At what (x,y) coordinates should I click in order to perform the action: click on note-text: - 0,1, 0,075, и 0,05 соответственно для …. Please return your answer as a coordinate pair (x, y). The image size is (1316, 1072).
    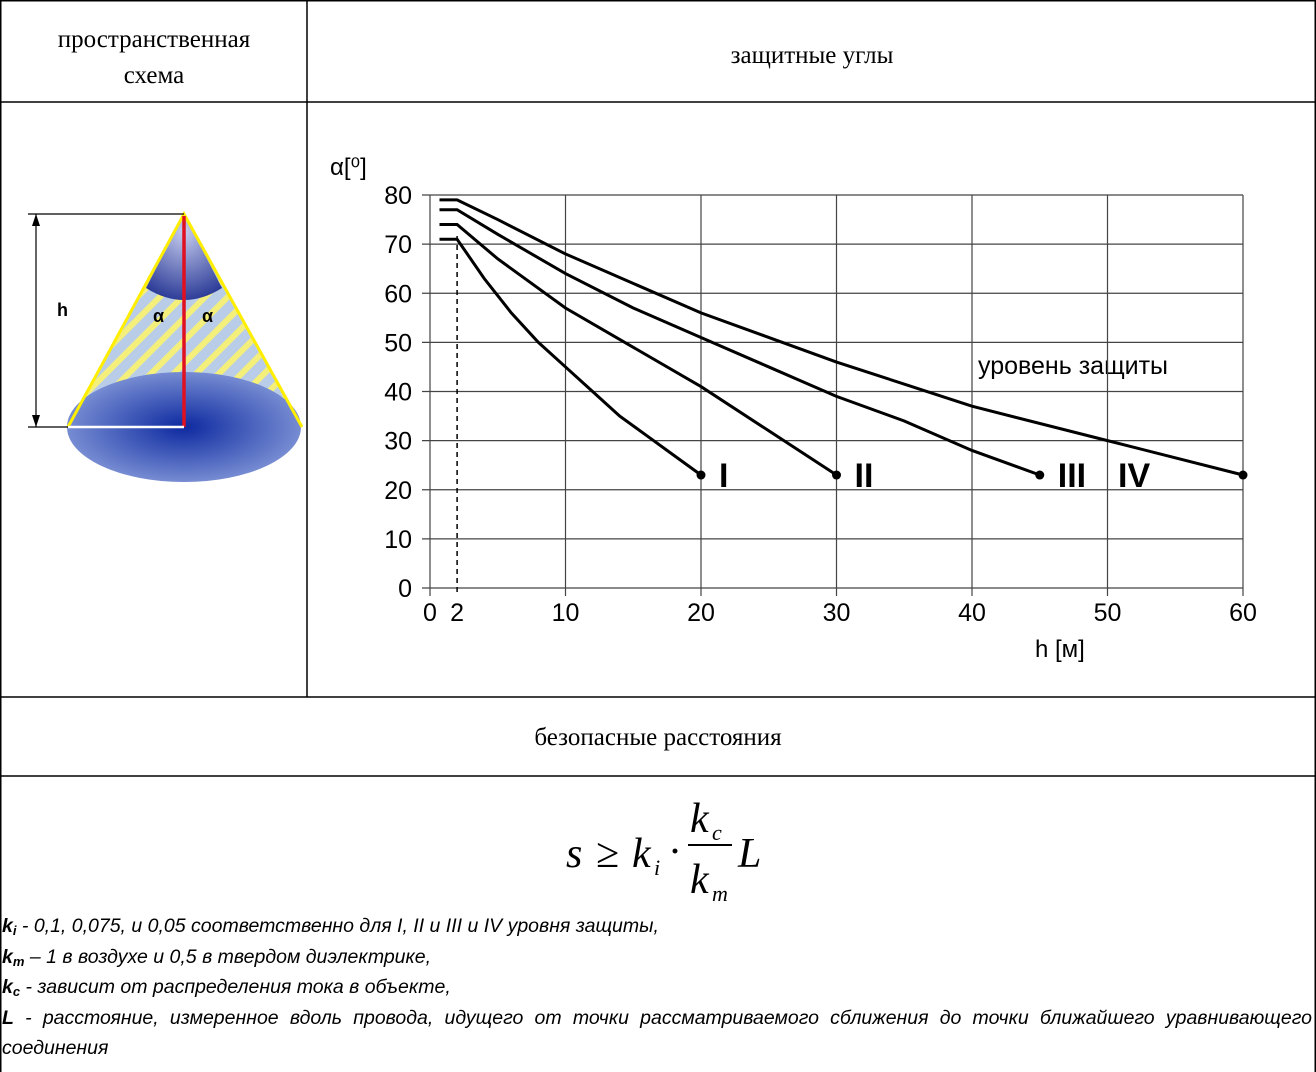
    Looking at the image, I should click on (337, 926).